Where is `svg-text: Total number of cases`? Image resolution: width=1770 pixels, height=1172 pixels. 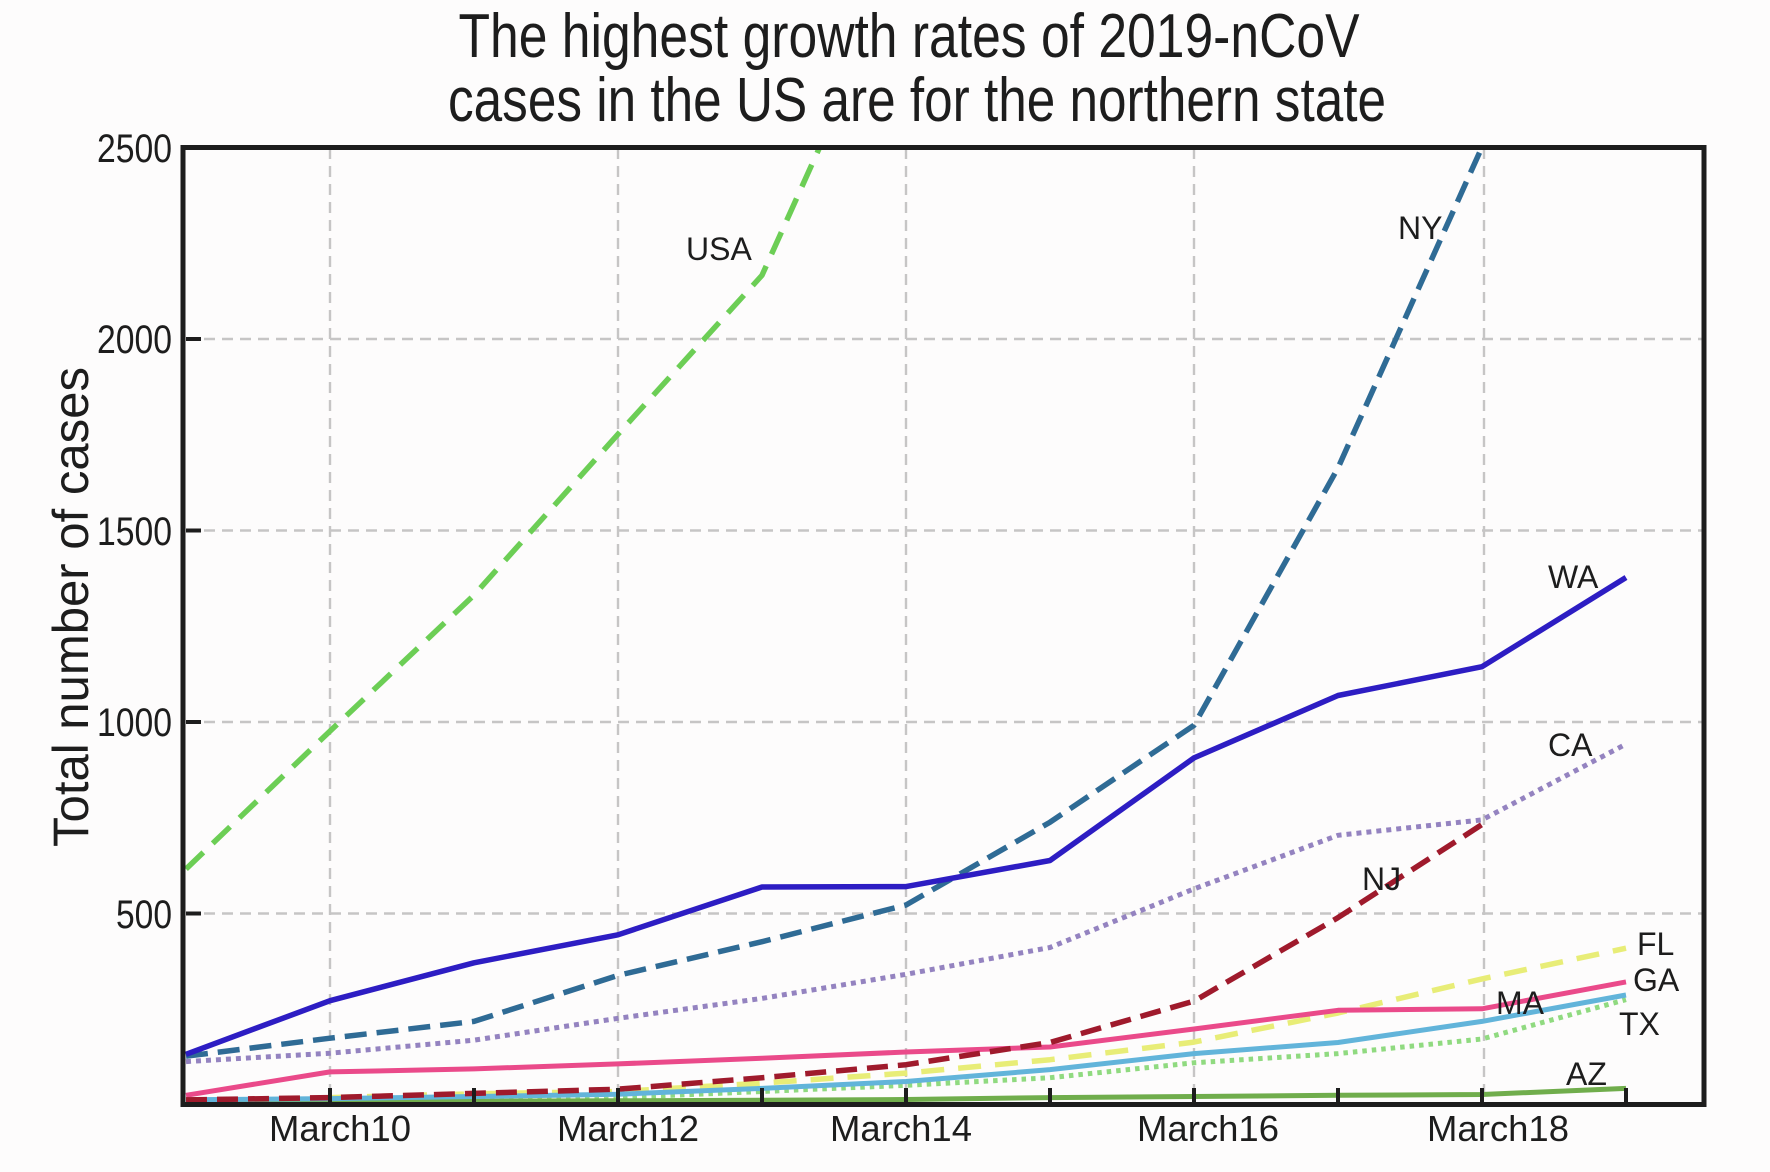
svg-text: Total number of cases is located at coordinates (71, 607).